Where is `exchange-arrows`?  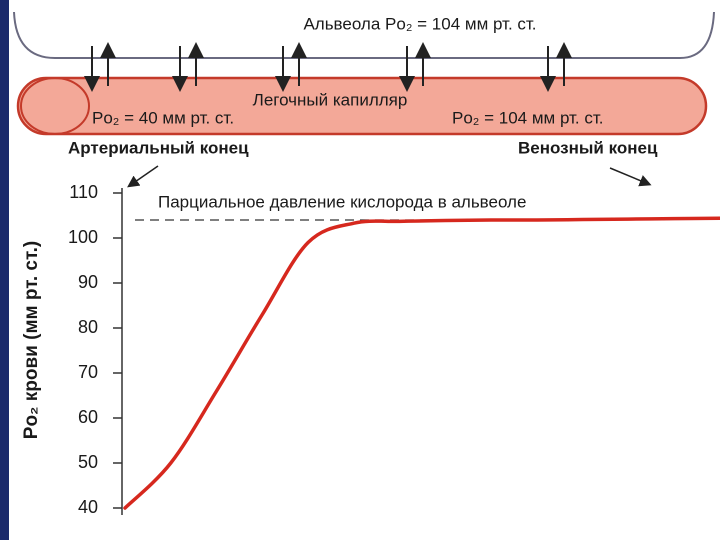 exchange-arrows is located at coordinates (328, 67).